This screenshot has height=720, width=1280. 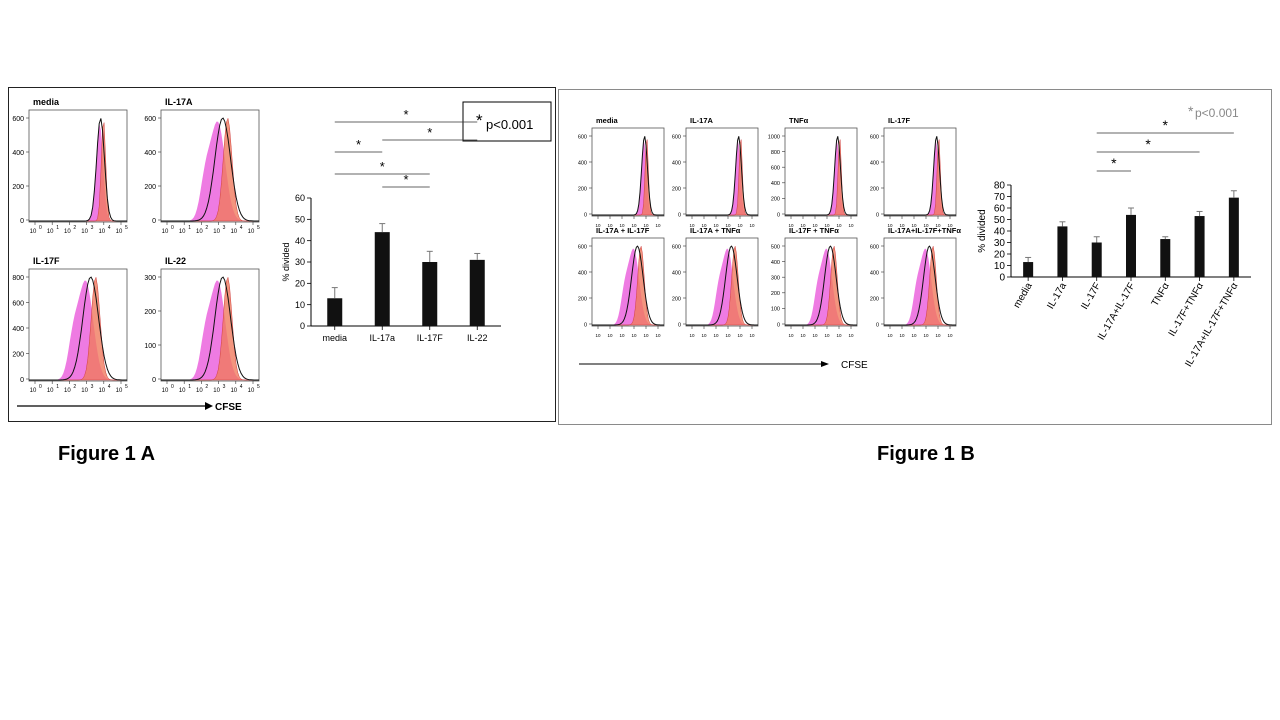 What do you see at coordinates (1117, 311) in the screenshot?
I see `x-tick-label: IL-17A+IL-17F` at bounding box center [1117, 311].